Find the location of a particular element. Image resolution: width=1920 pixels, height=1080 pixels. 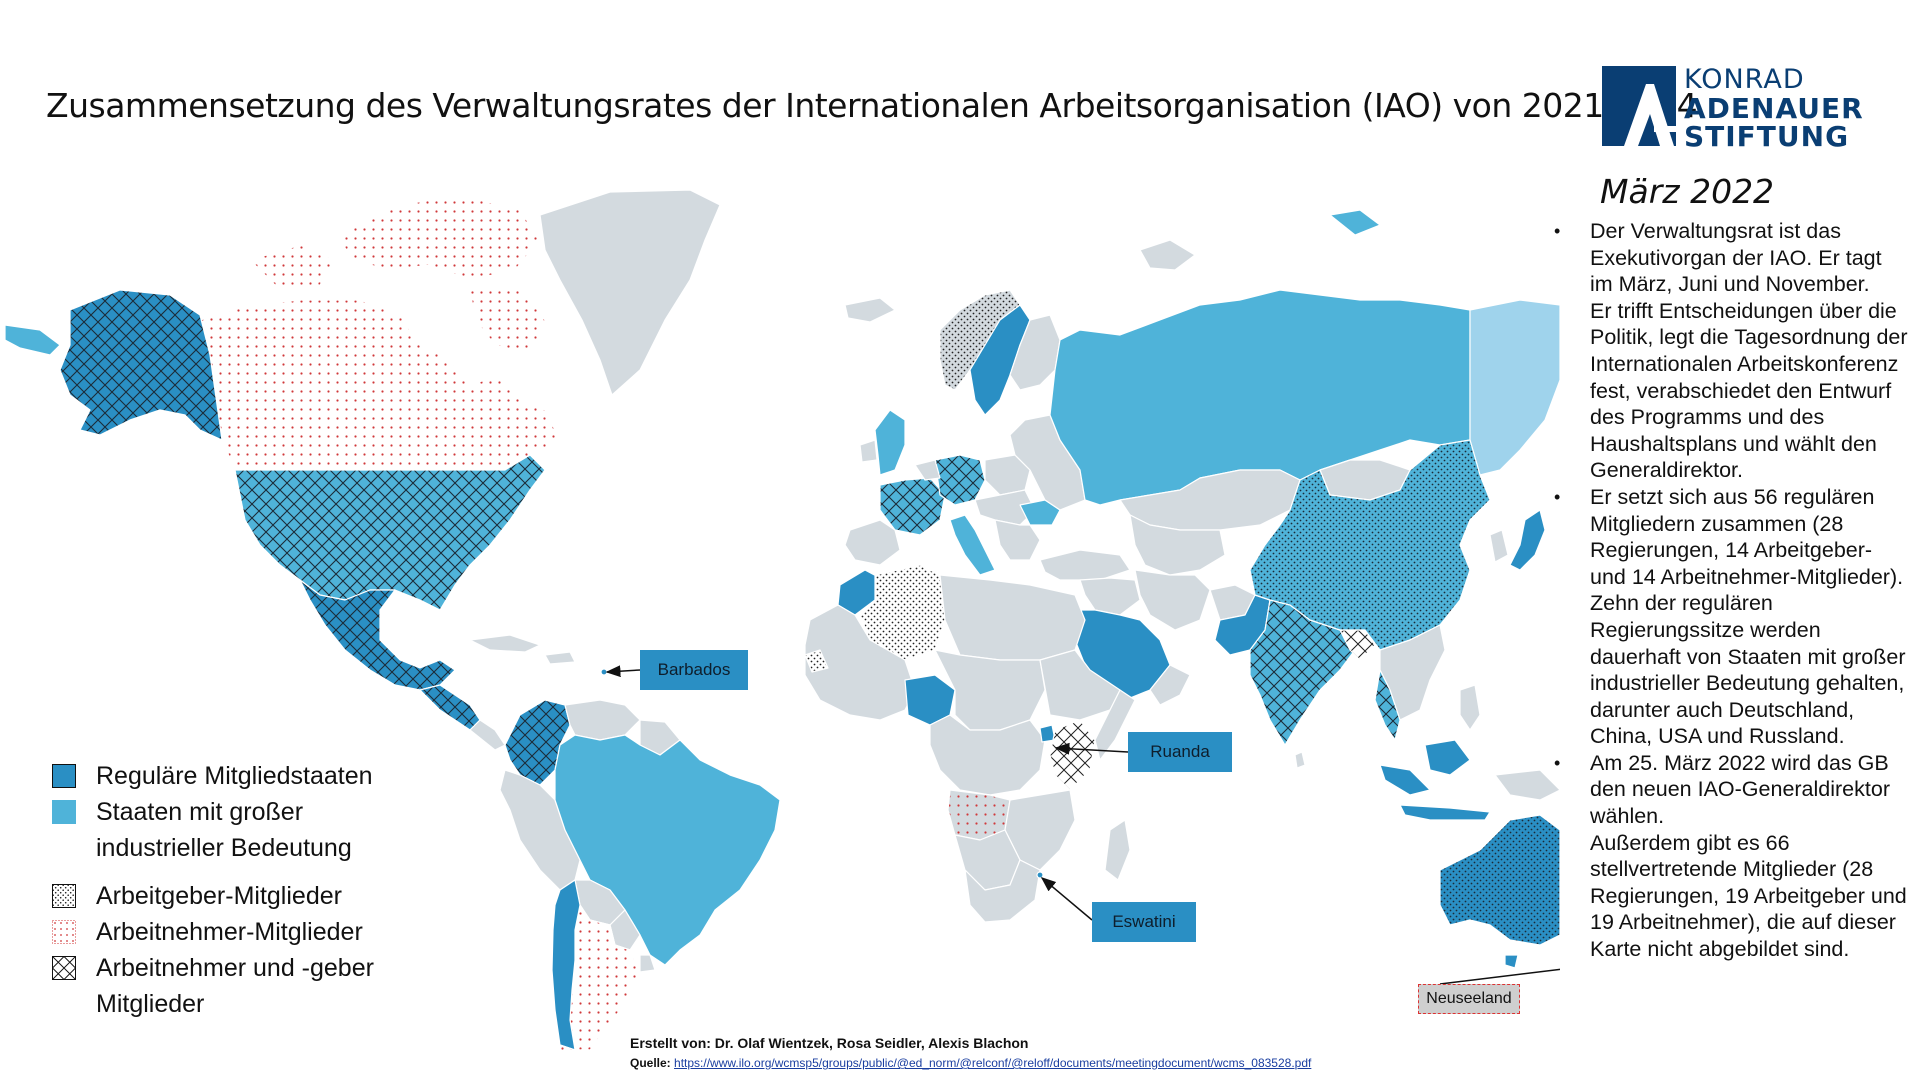

kenya-tanzania is located at coordinates (1072, 755).